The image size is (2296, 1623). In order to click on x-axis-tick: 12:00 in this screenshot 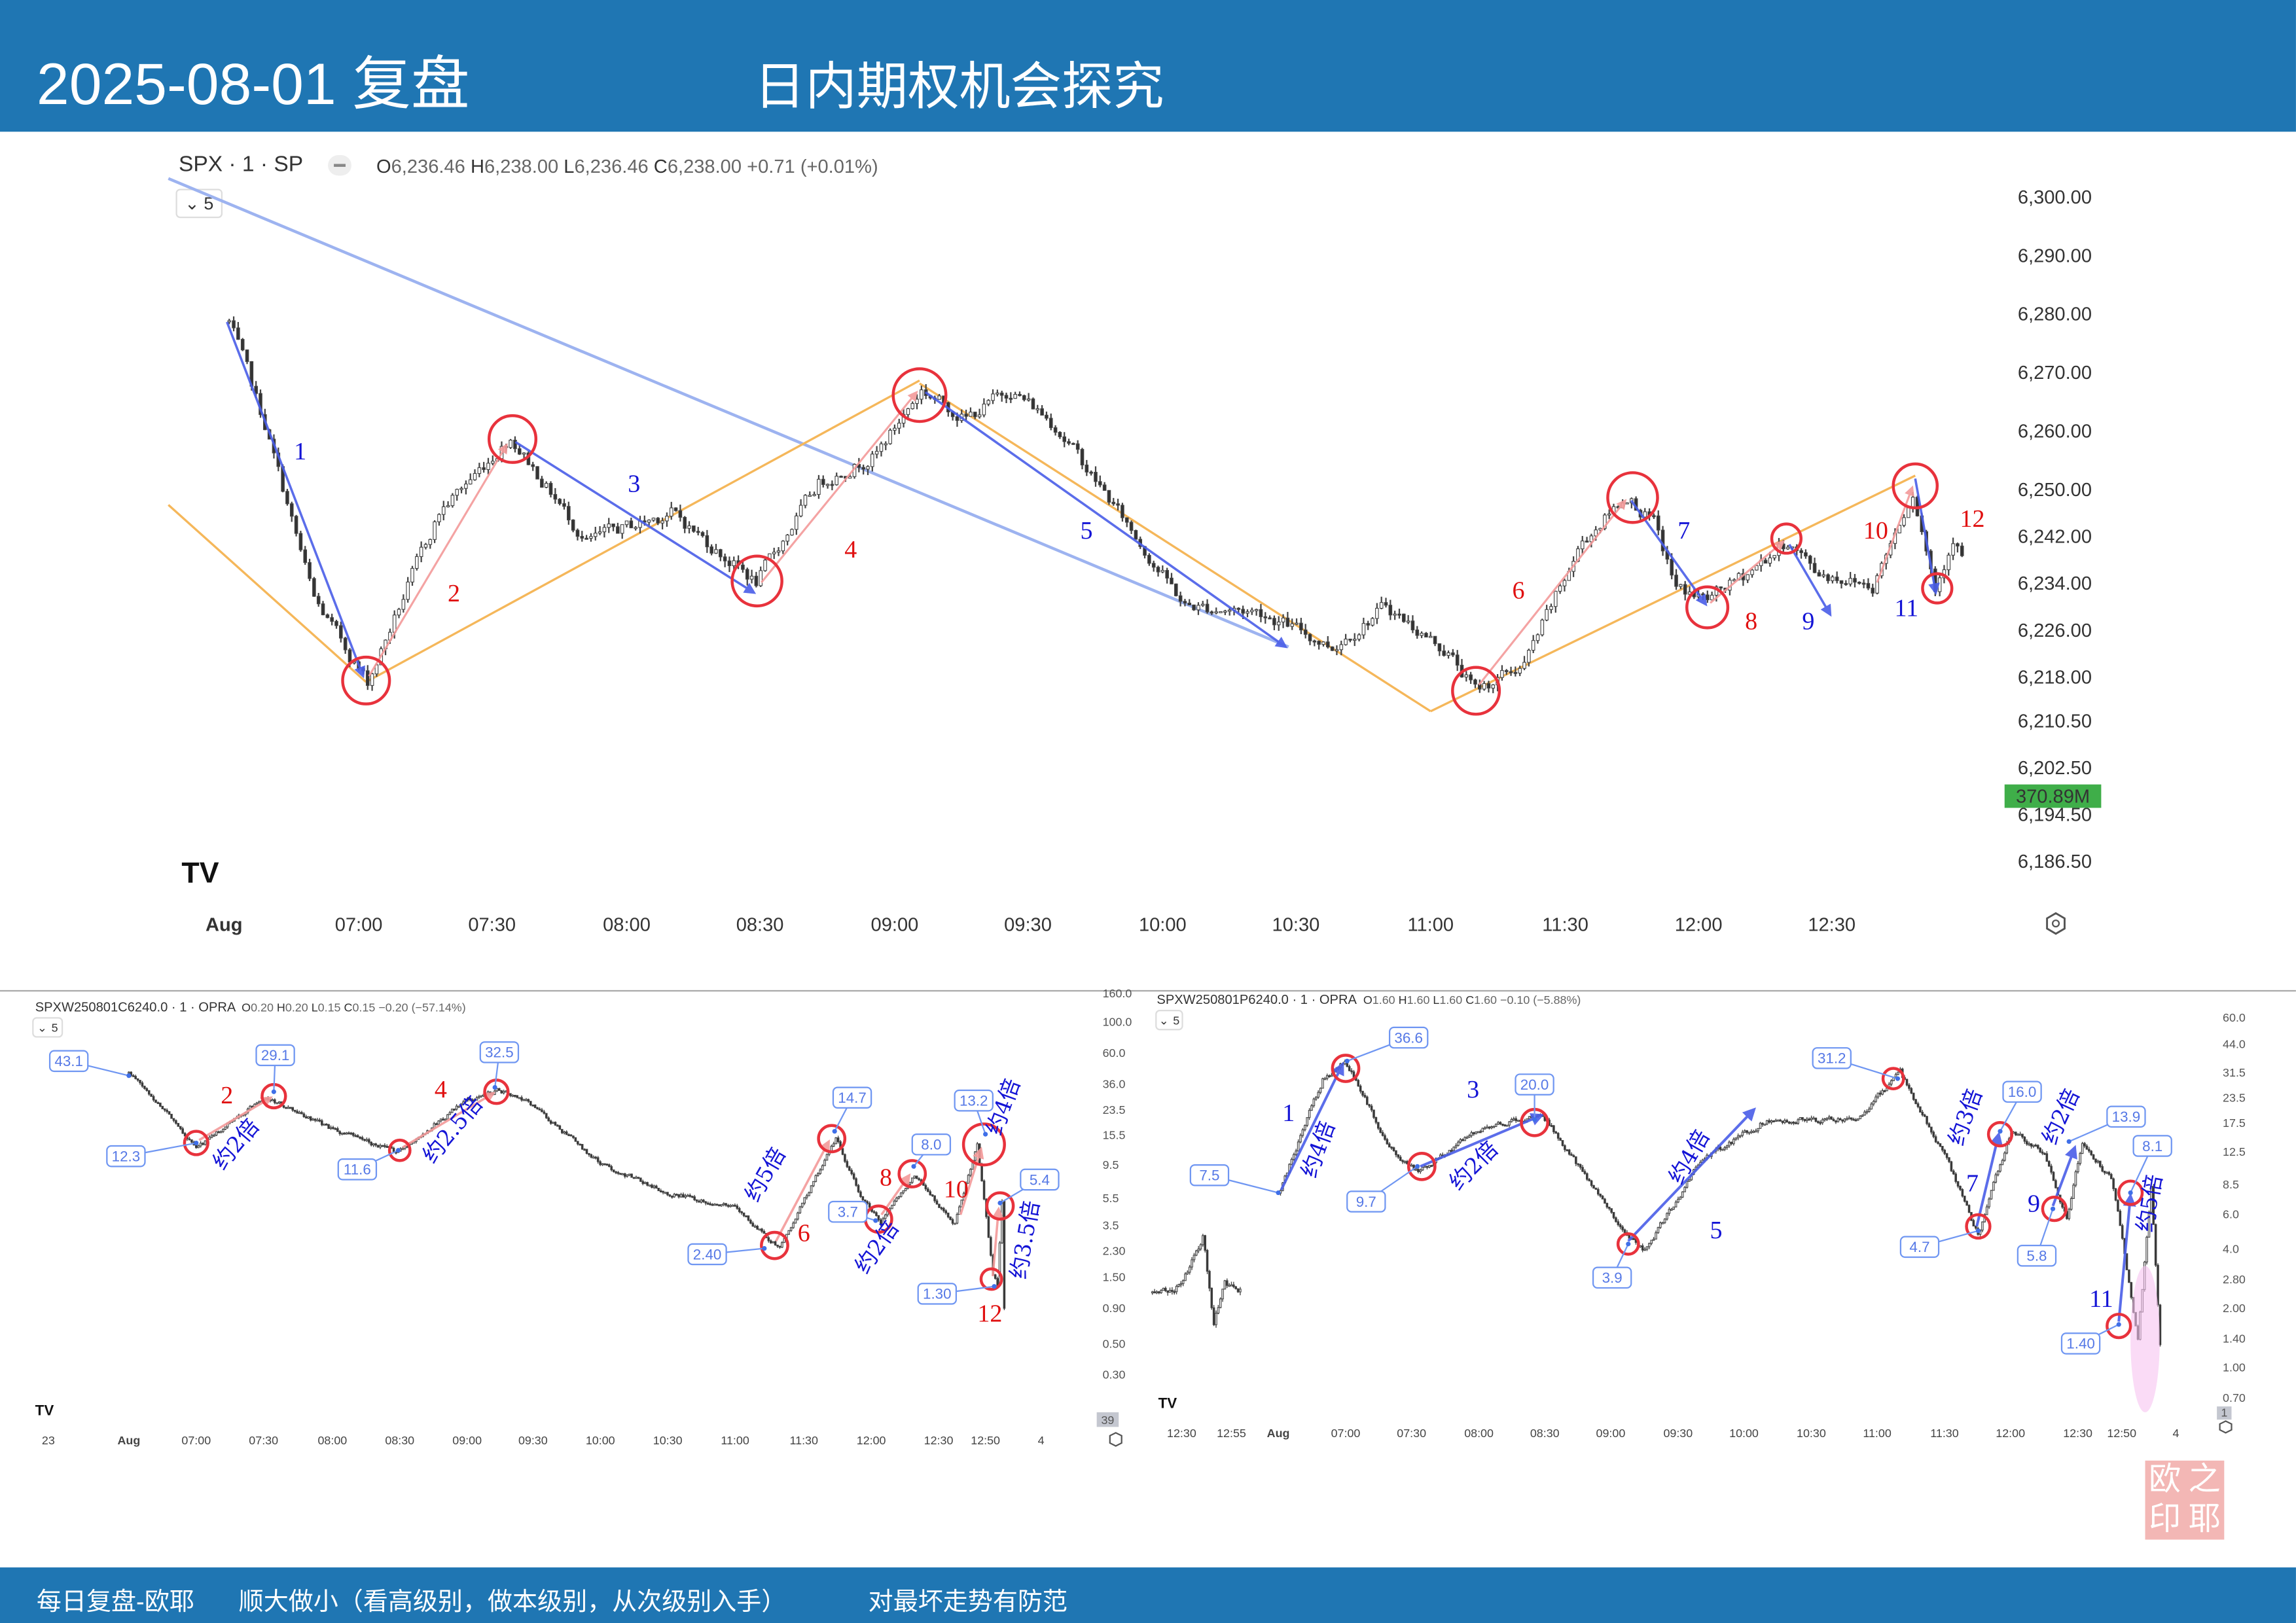, I will do `click(1699, 925)`.